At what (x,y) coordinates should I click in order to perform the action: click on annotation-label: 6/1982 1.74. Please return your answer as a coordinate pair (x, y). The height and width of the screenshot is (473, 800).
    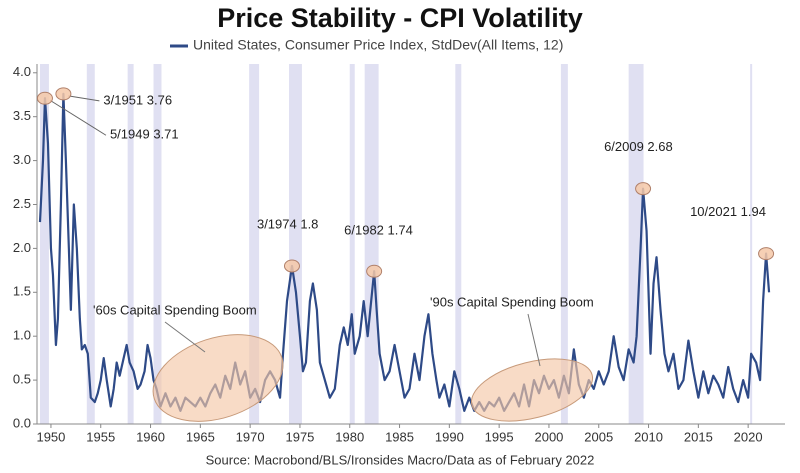
    Looking at the image, I should click on (378, 230).